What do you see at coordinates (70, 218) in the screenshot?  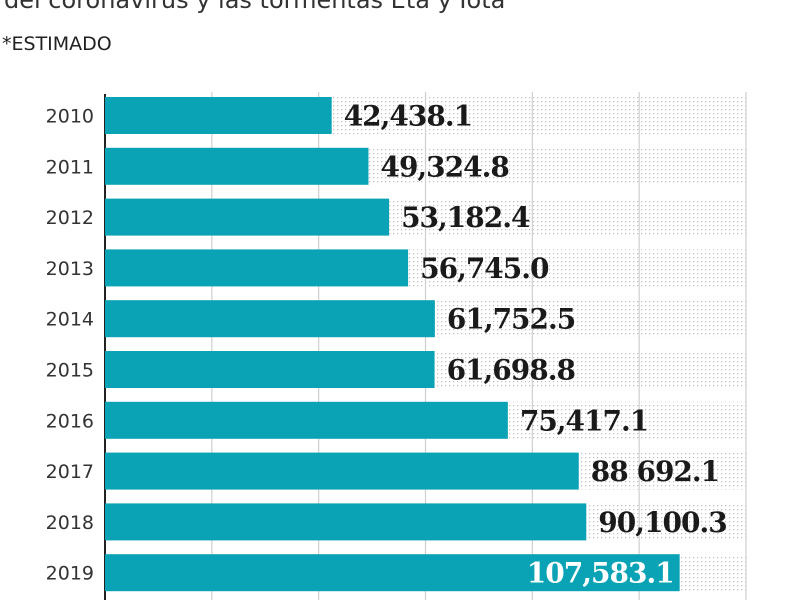 I see `y-tick-label: 2012` at bounding box center [70, 218].